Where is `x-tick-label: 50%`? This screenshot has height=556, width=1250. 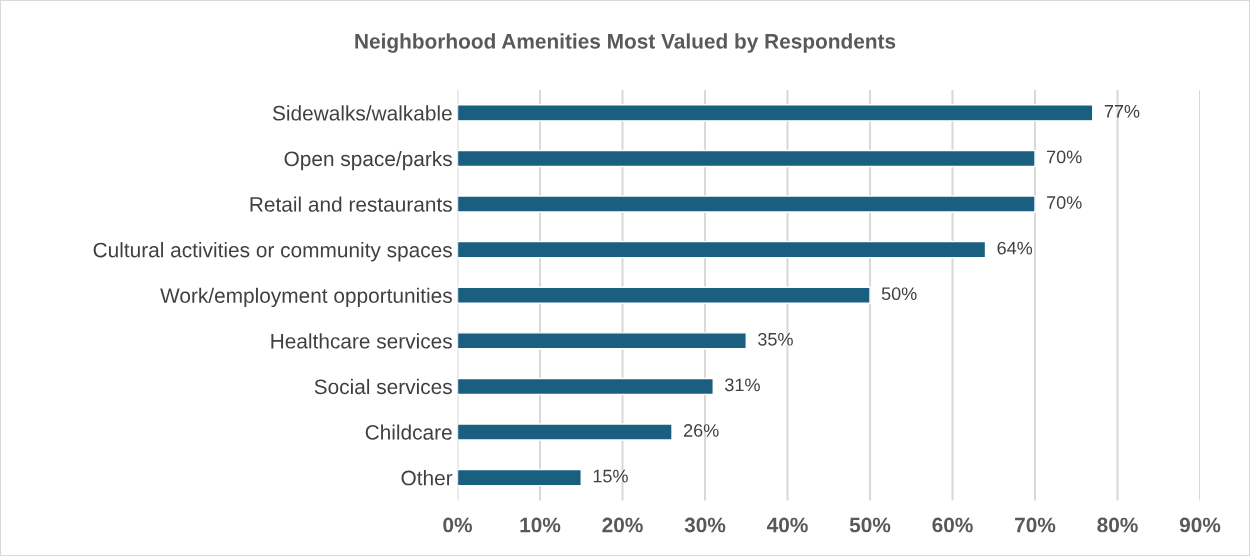
x-tick-label: 50% is located at coordinates (870, 525).